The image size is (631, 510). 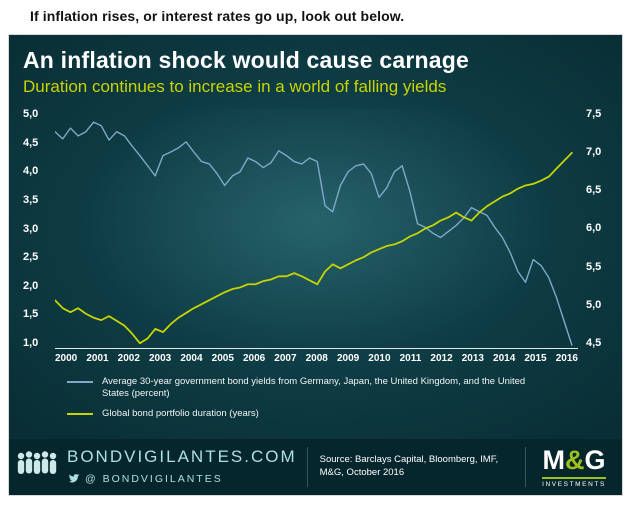 What do you see at coordinates (31, 199) in the screenshot?
I see `y-tick-label: 3,5` at bounding box center [31, 199].